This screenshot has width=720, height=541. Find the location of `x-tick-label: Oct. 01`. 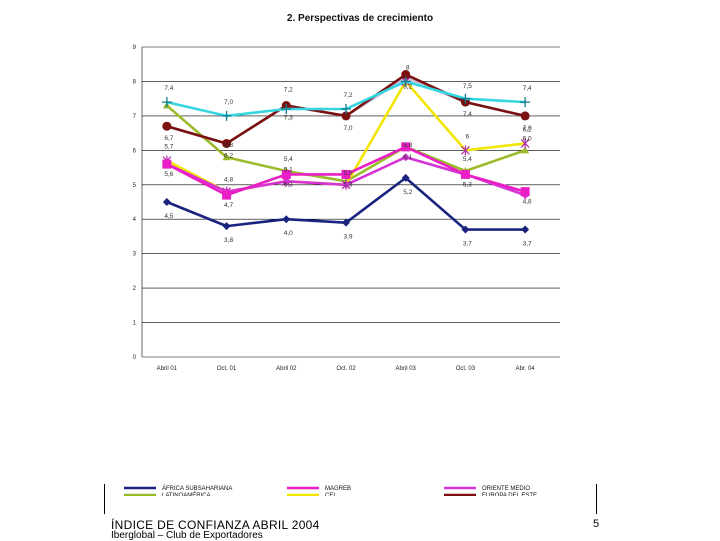

x-tick-label: Oct. 01 is located at coordinates (227, 369).